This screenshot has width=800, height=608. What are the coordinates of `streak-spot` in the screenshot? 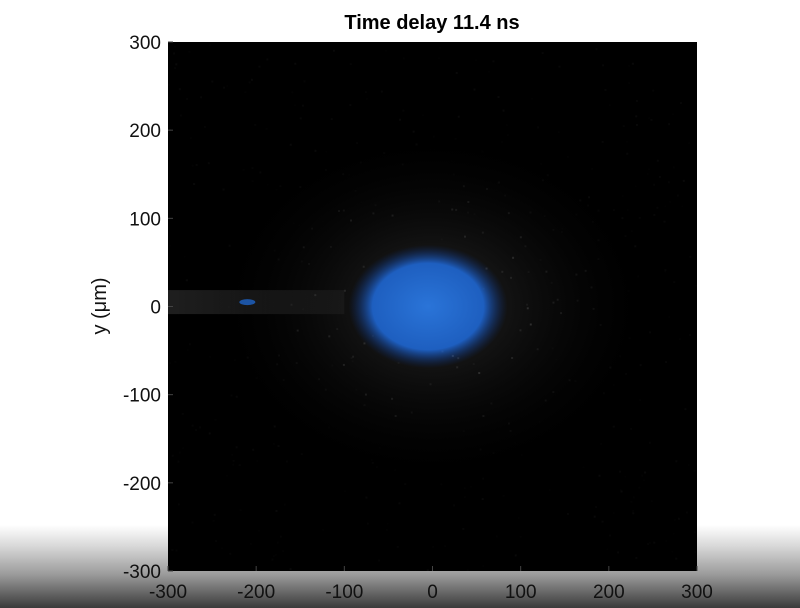 It's located at (247, 302).